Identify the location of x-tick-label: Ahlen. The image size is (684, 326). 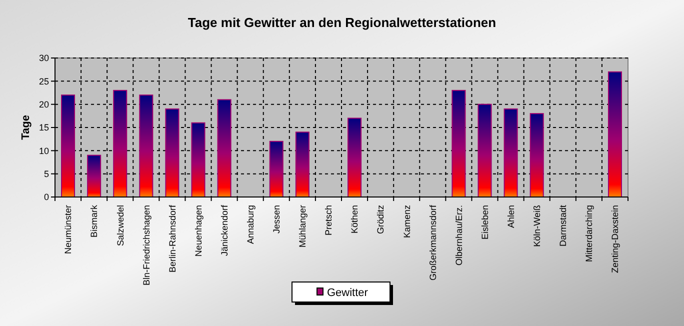
(511, 216).